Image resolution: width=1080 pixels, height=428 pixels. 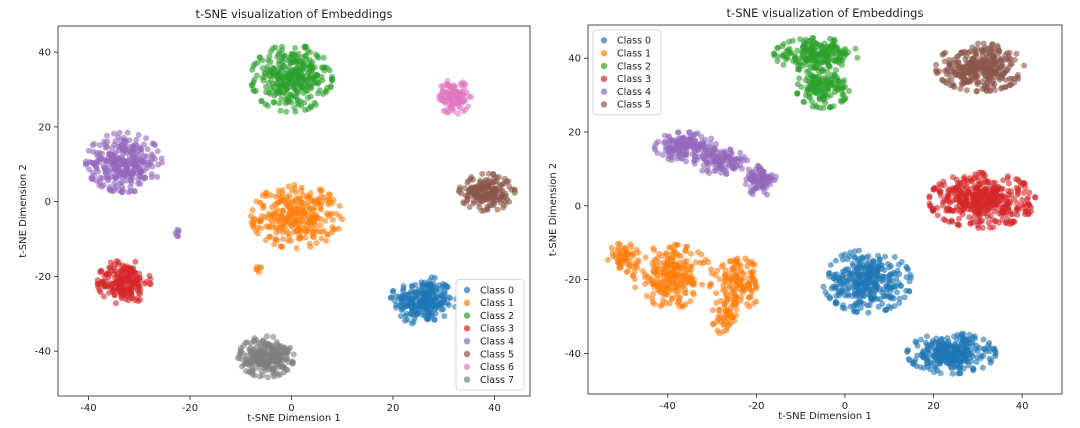 What do you see at coordinates (574, 59) in the screenshot?
I see `y-tick-label: 40` at bounding box center [574, 59].